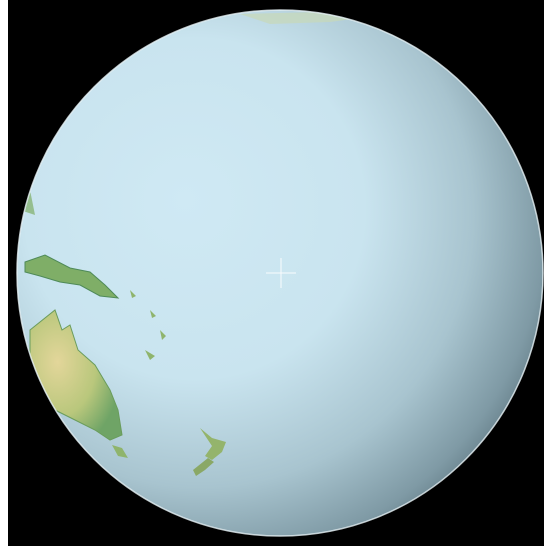 The image size is (544, 546). I want to click on new-zealand-north, so click(213, 444).